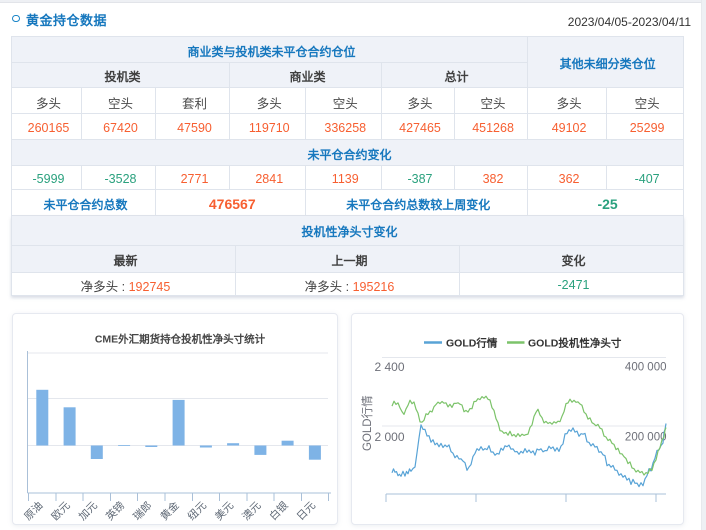  I want to click on svg-text: 黄金, so click(170, 511).